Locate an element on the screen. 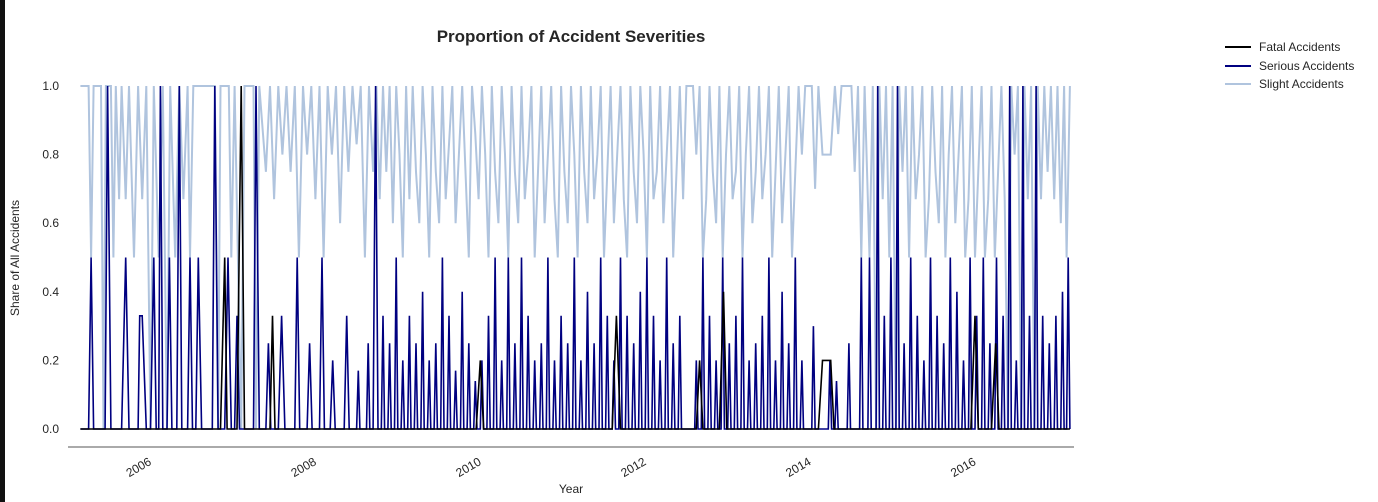 Image resolution: width=1378 pixels, height=502 pixels. legend-label: Fatal Accidents is located at coordinates (1300, 47).